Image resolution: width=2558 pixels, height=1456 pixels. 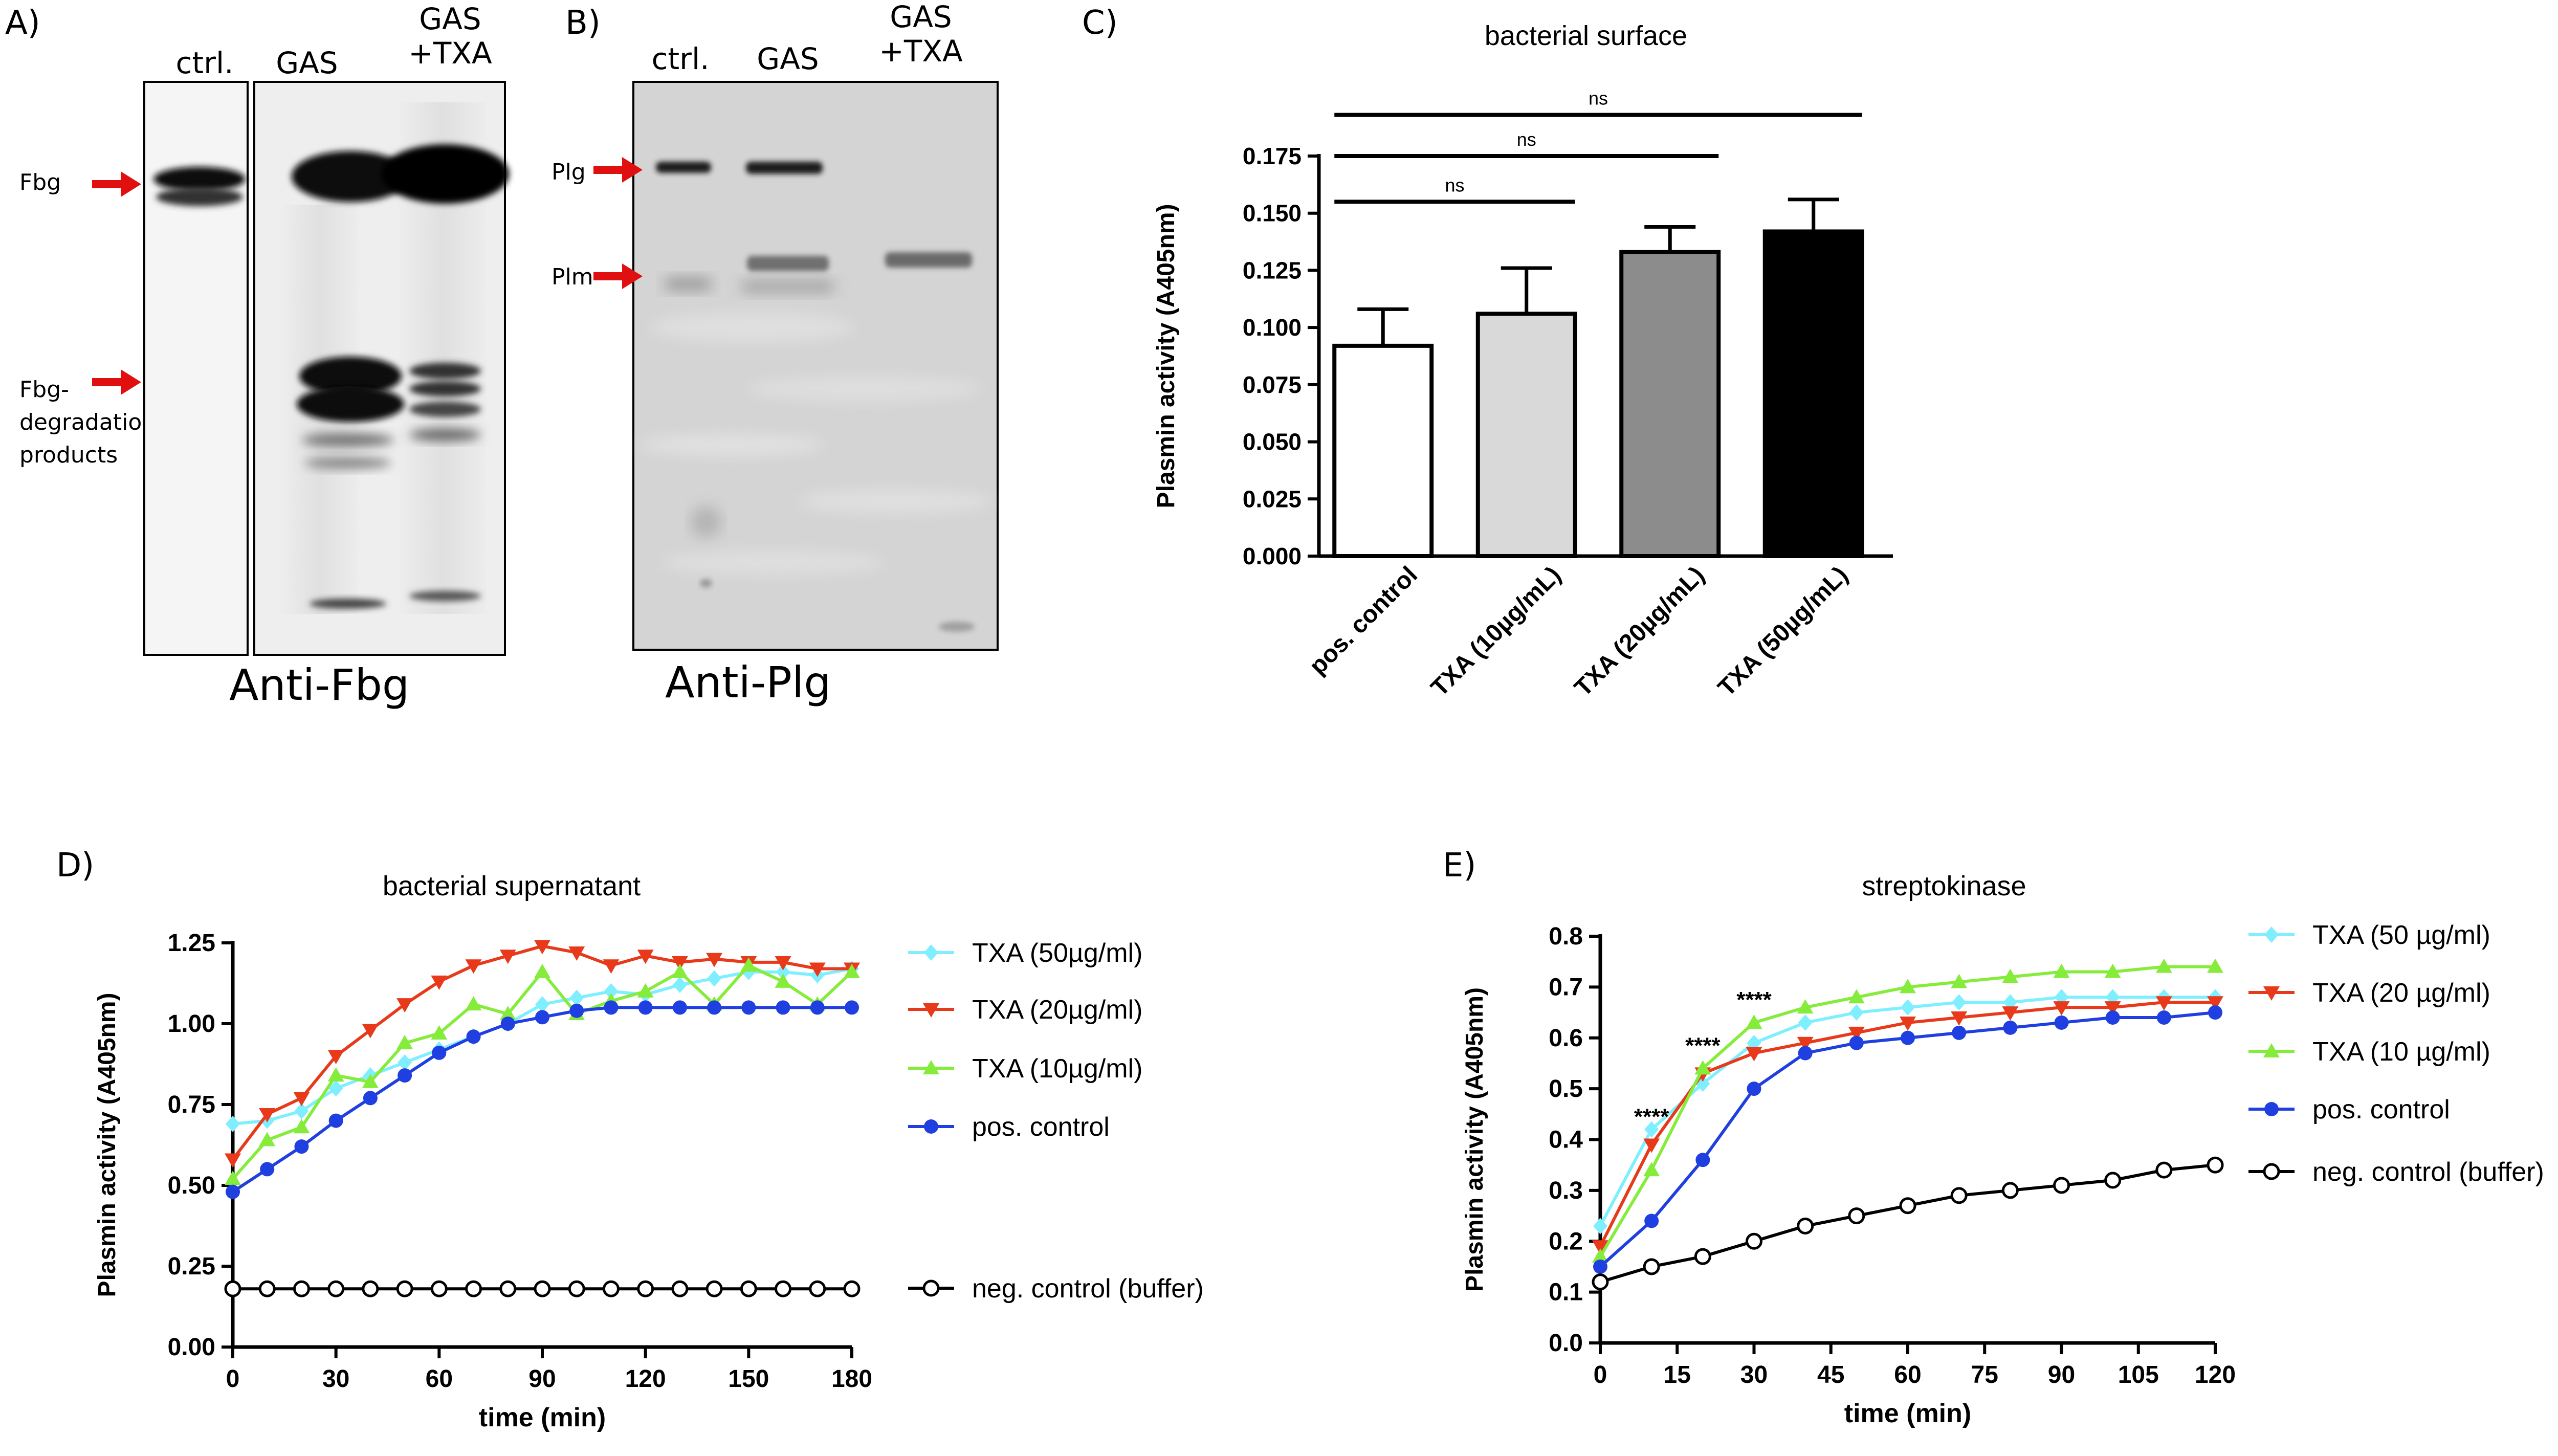 I want to click on panel-a-lane-gas: GAS, so click(x=307, y=63).